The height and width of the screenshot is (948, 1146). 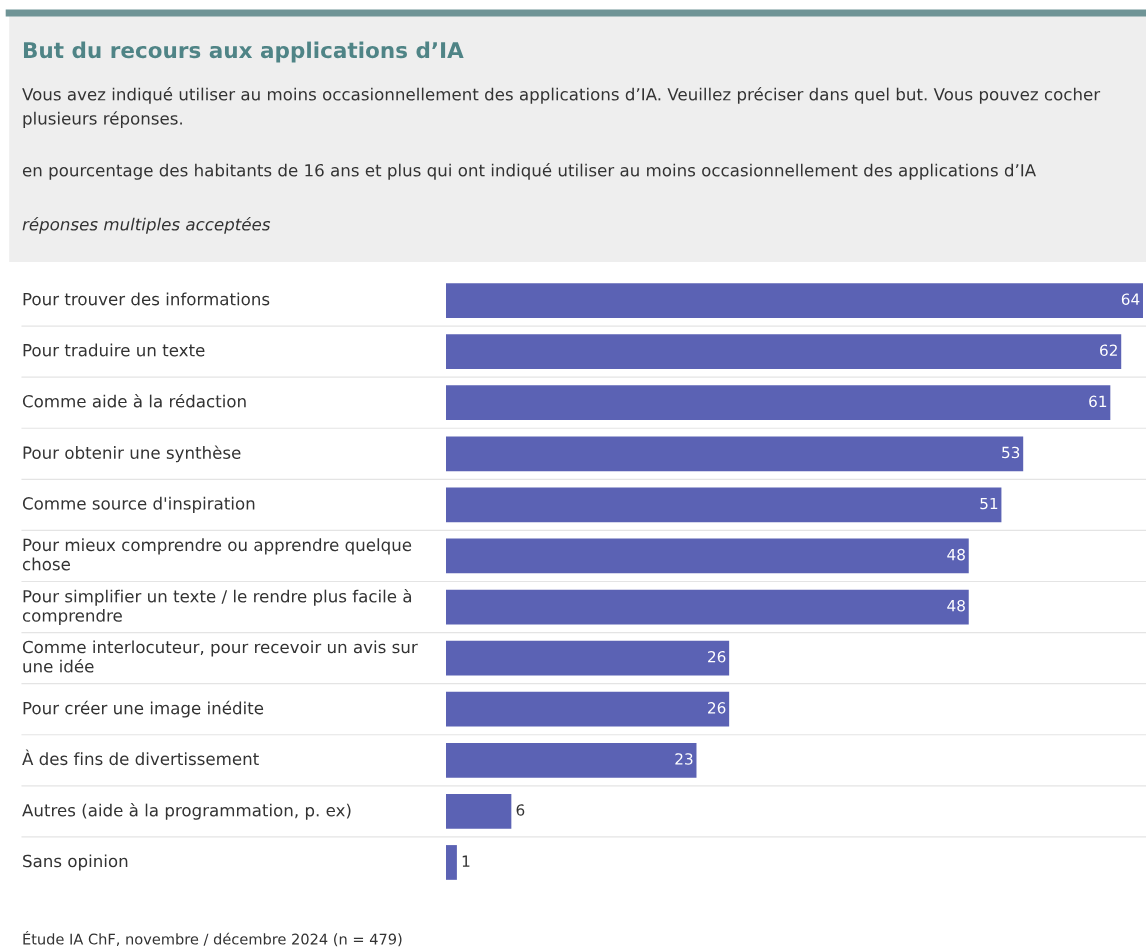 I want to click on y-tick-label: Pour mieux comprendre ou apprendre quelque chose, so click(x=217, y=554).